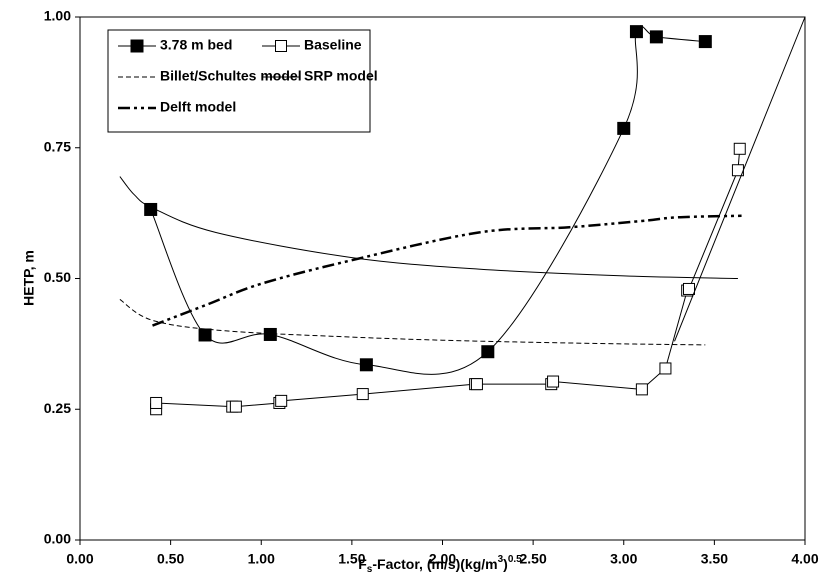  Describe the element at coordinates (515, 559) in the screenshot. I see `x-label-part: 0.5` at that location.